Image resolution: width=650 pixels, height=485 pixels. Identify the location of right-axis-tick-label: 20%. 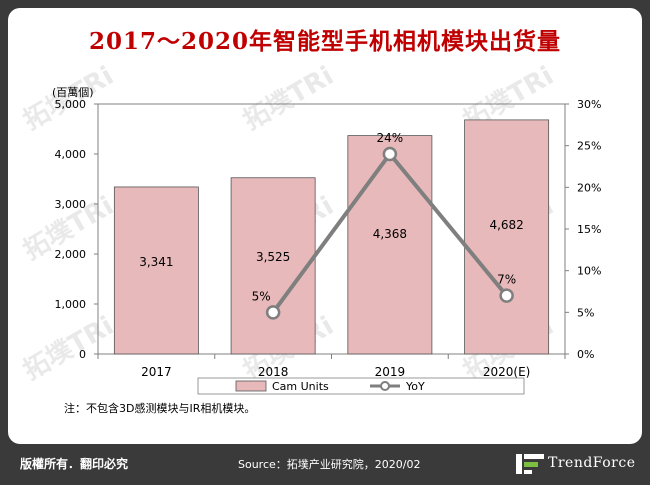
(589, 187).